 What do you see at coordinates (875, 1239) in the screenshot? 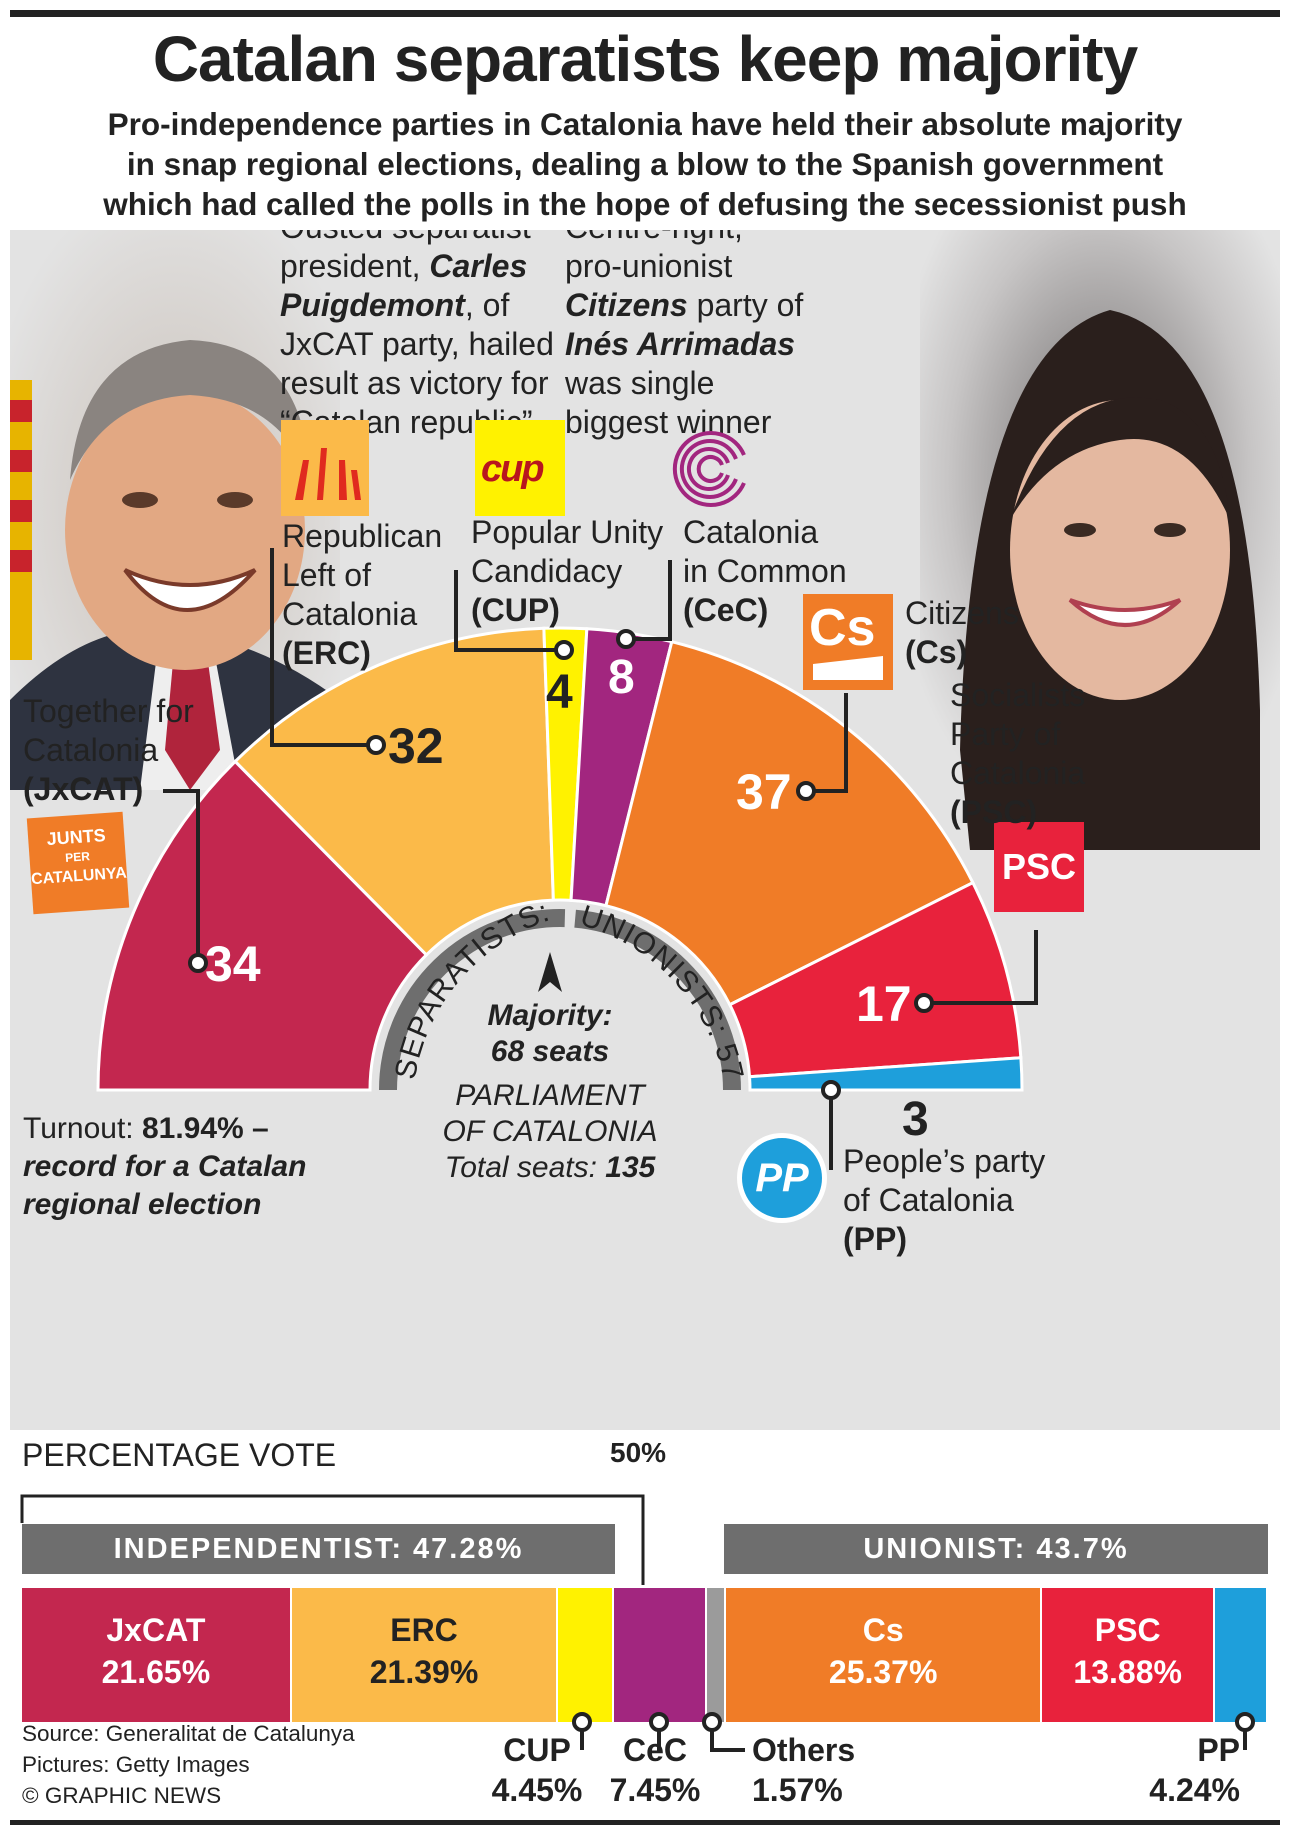
I see `party-abbr: (PP)` at bounding box center [875, 1239].